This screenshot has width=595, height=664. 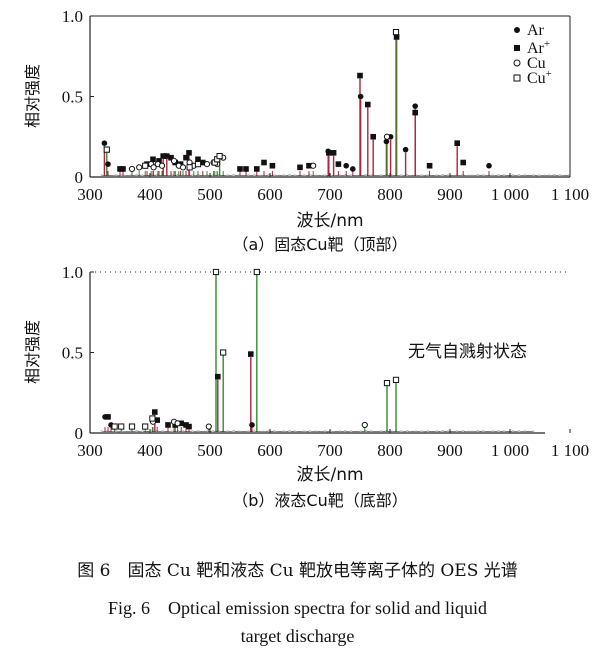 I want to click on panel-b-y-tick-label: 1.0, so click(x=72, y=272).